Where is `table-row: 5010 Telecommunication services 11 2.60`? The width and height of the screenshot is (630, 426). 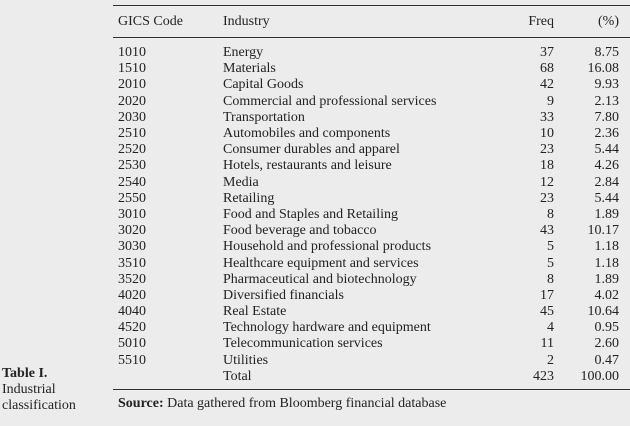
table-row: 5010 Telecommunication services 11 2.60 is located at coordinates (371, 344).